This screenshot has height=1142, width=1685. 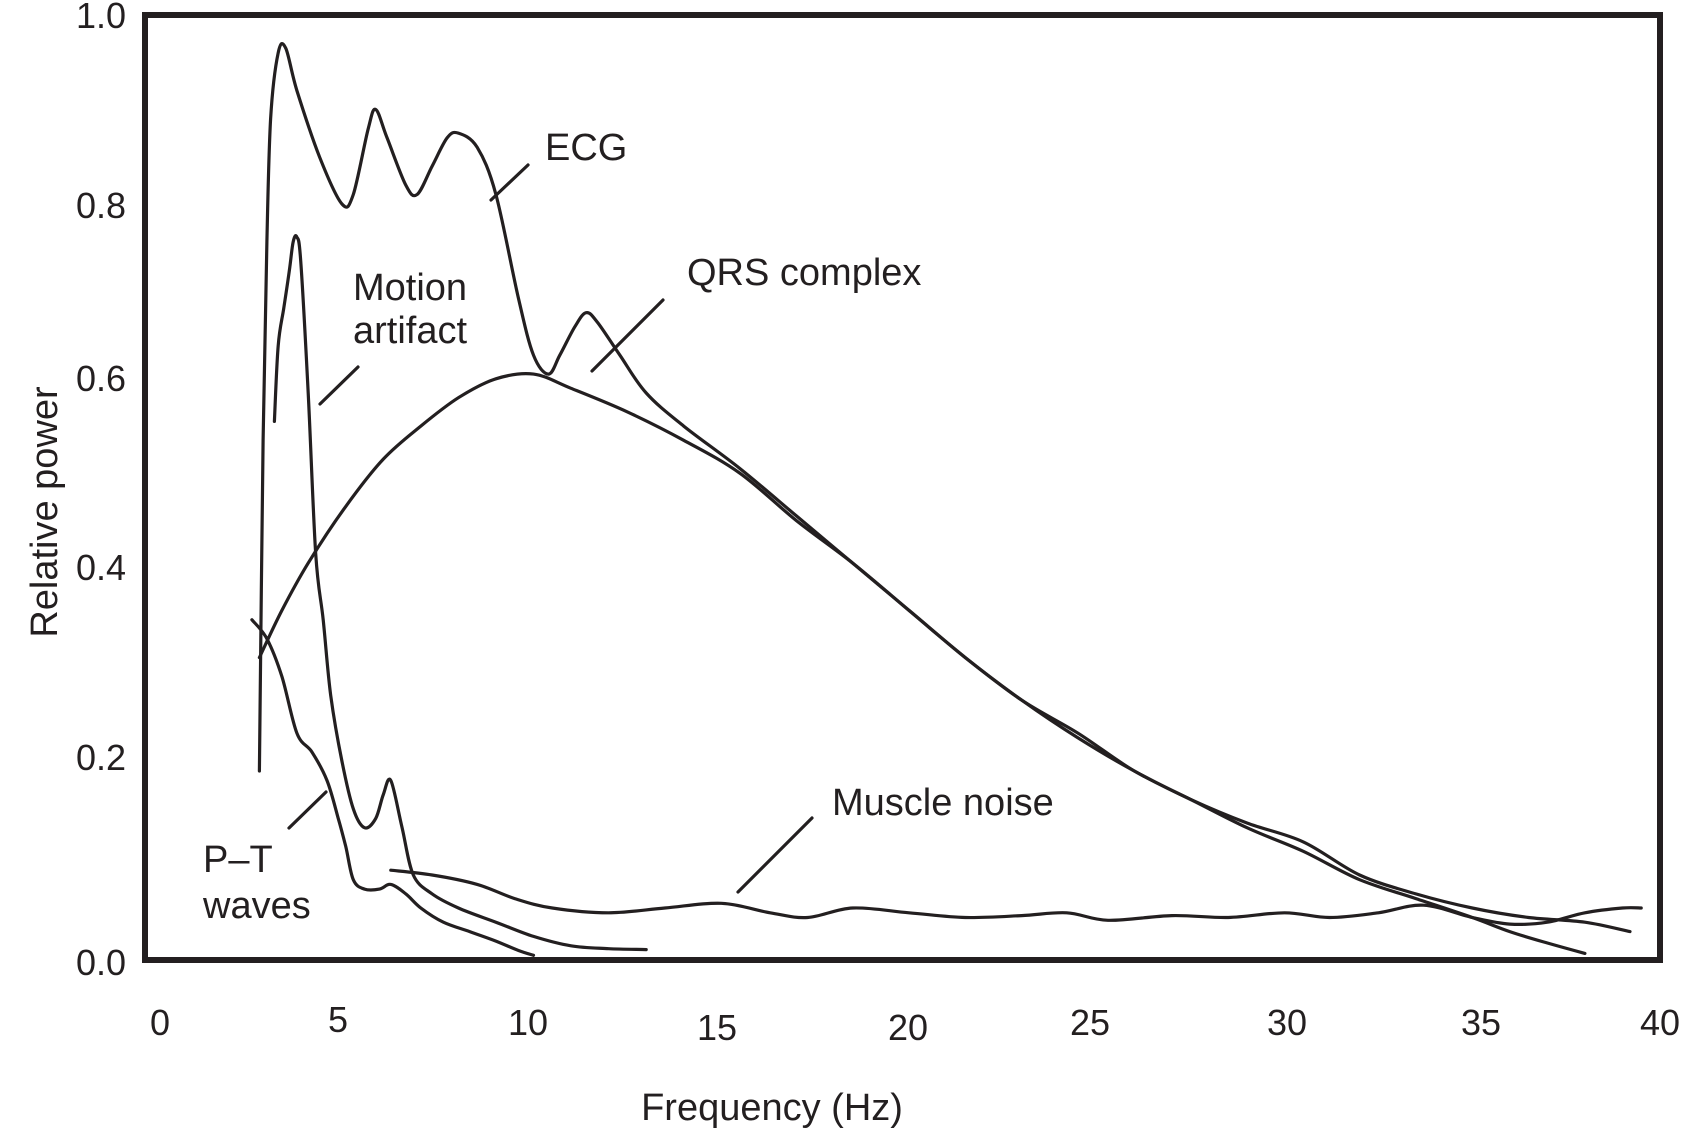 I want to click on y-tick-label: 0.0, so click(x=101, y=962).